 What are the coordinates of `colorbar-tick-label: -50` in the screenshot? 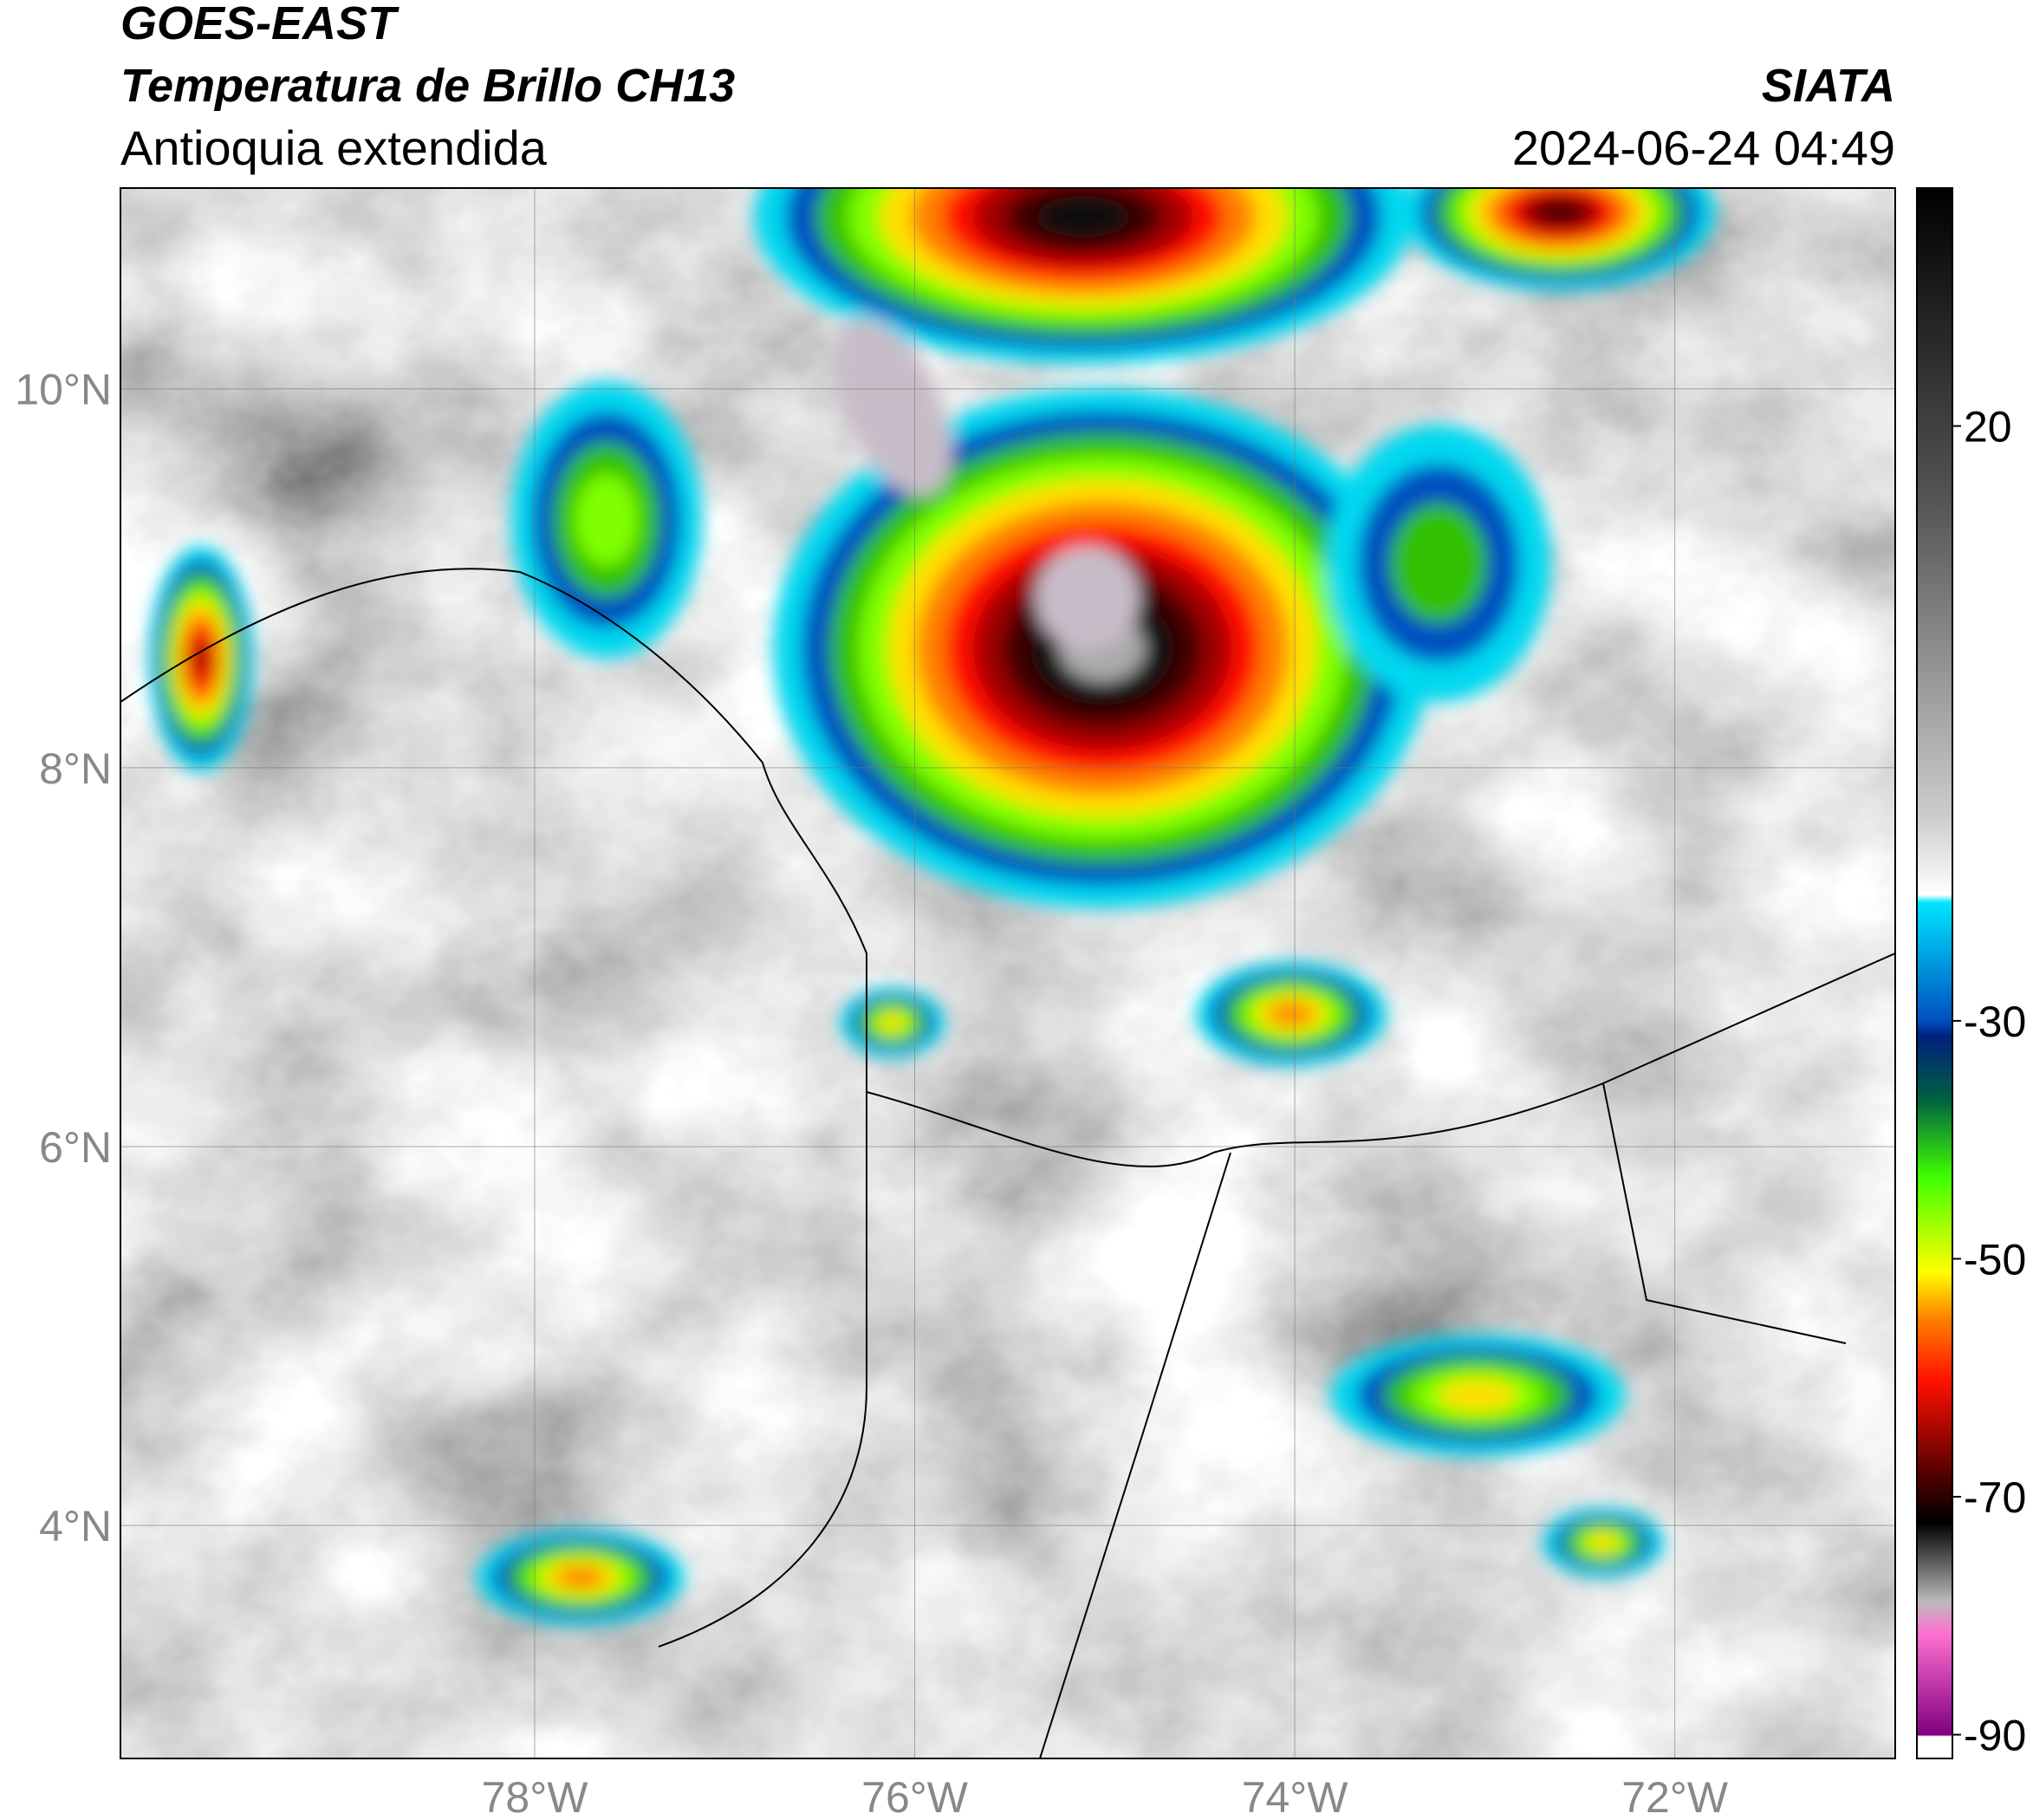 It's located at (1995, 1259).